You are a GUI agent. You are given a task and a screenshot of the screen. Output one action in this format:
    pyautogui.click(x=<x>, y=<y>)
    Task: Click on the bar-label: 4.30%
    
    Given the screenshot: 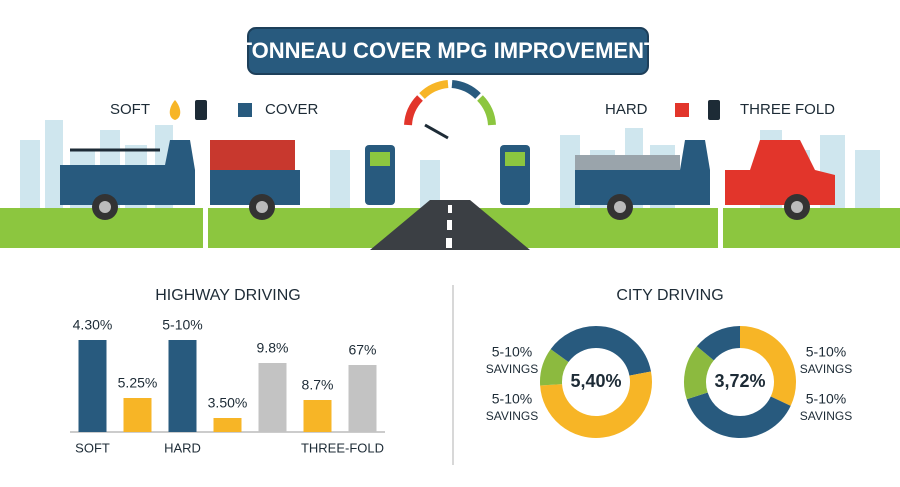 What is the action you would take?
    pyautogui.click(x=93, y=325)
    